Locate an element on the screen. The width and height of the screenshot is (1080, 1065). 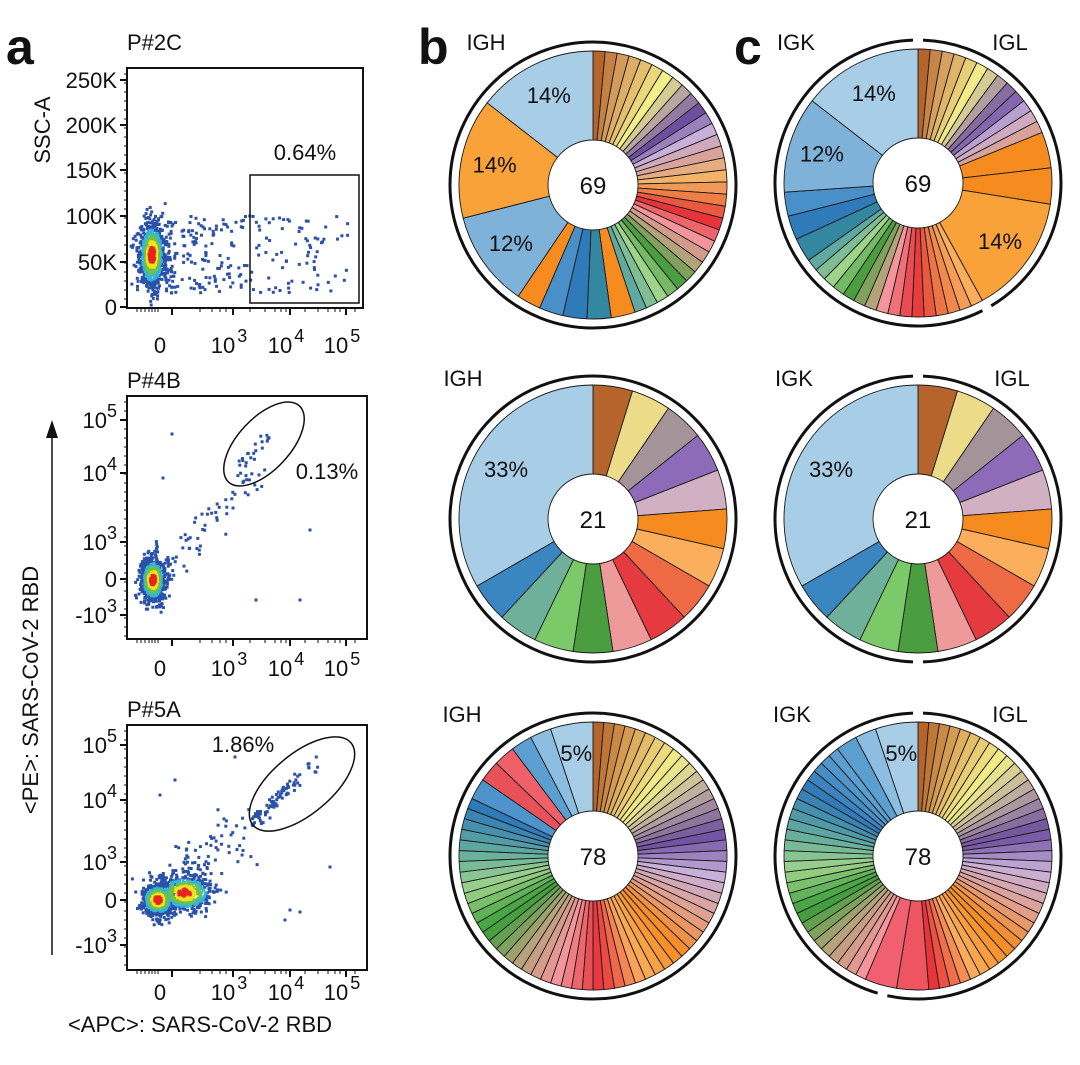
plot-frame is located at coordinates (247, 847).